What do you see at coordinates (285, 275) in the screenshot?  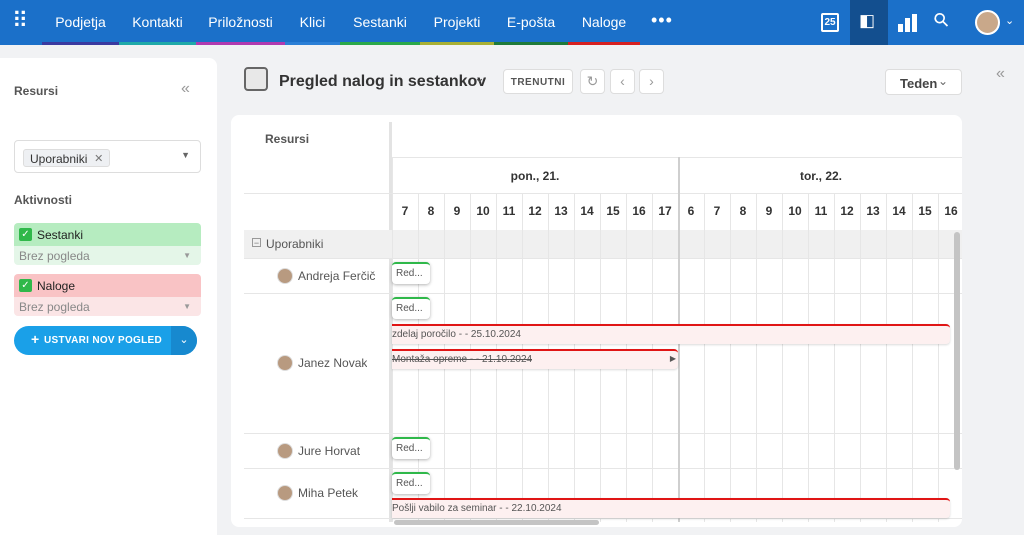 I see `user-avatar` at bounding box center [285, 275].